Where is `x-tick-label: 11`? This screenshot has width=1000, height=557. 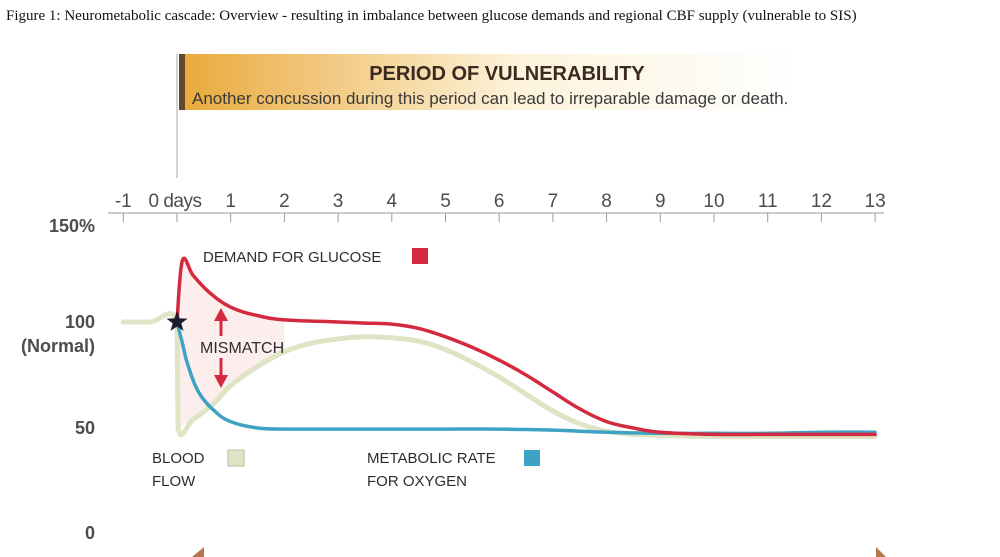
x-tick-label: 11 is located at coordinates (768, 201).